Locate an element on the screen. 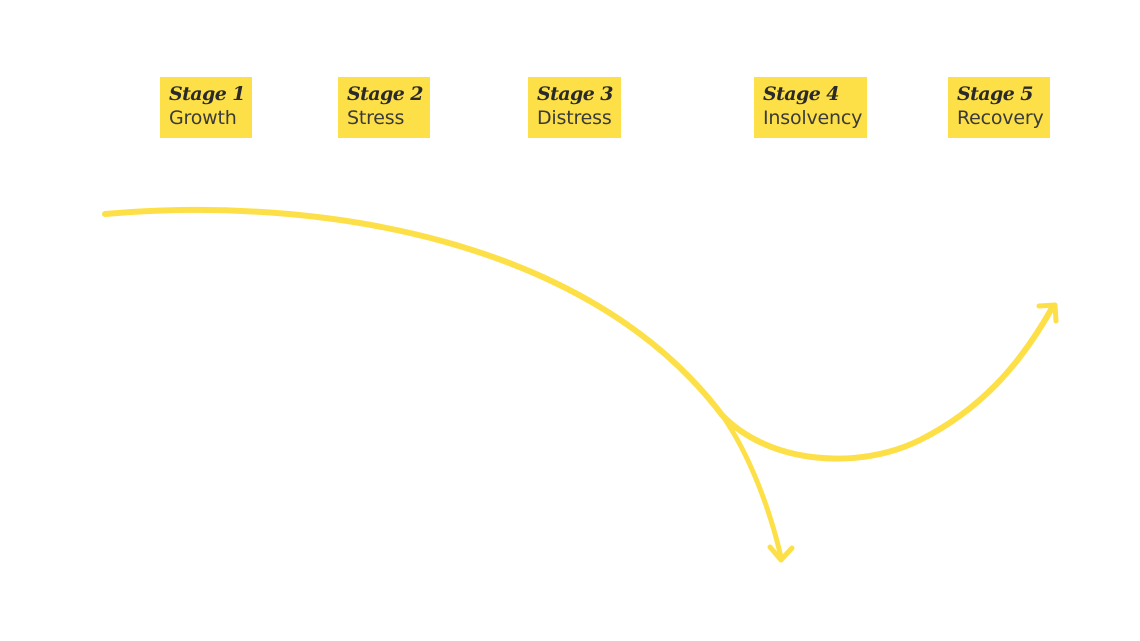 The height and width of the screenshot is (641, 1140). stage-3-card: Stage 3 Distress is located at coordinates (574, 107).